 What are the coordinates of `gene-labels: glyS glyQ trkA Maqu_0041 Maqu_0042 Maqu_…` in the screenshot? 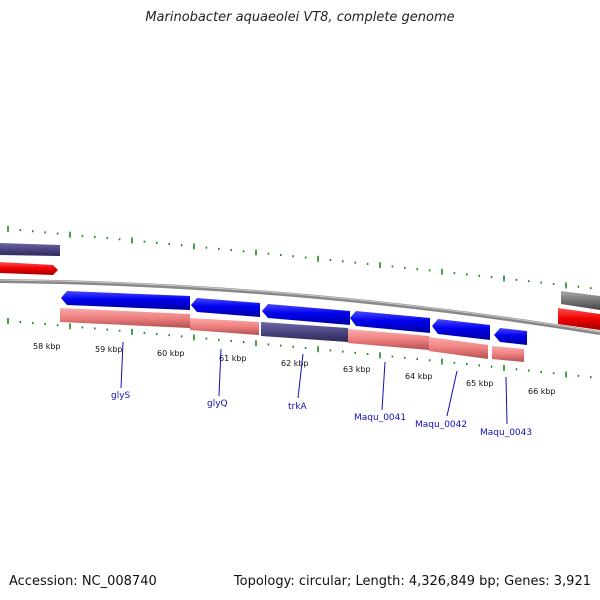 It's located at (321, 414).